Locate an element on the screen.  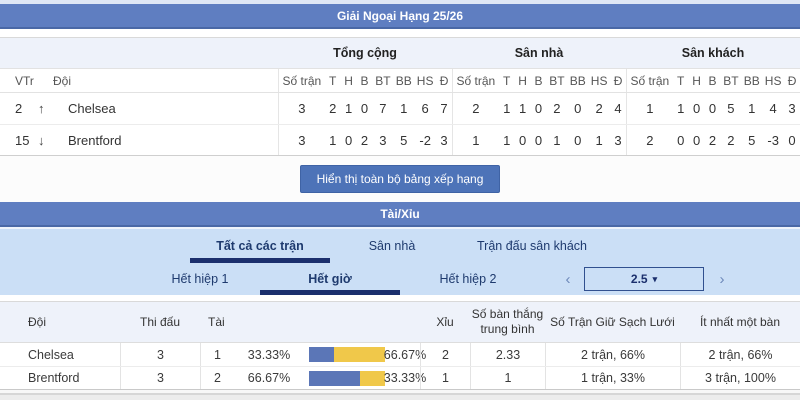
tab-label: Hết giờ is located at coordinates (330, 279).